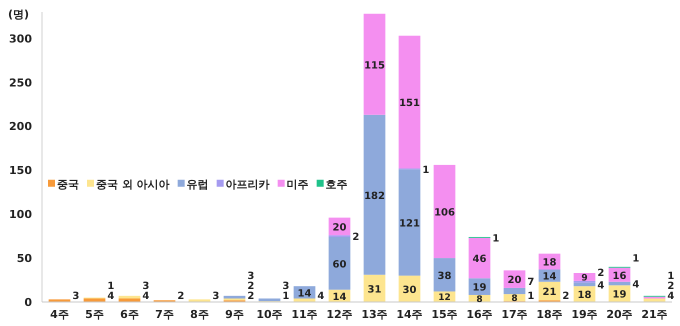 The width and height of the screenshot is (680, 326). Describe the element at coordinates (530, 282) in the screenshot. I see `data-label: 7` at that location.